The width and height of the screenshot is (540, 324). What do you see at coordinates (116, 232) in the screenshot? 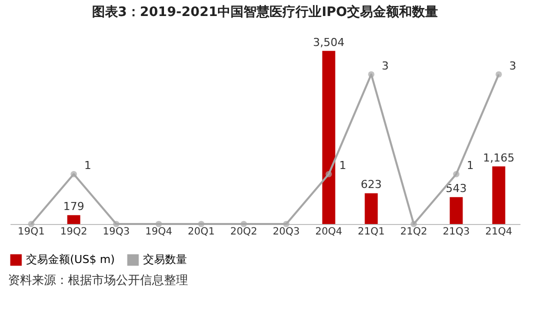
I see `x-tick-label: 19Q3` at bounding box center [116, 232].